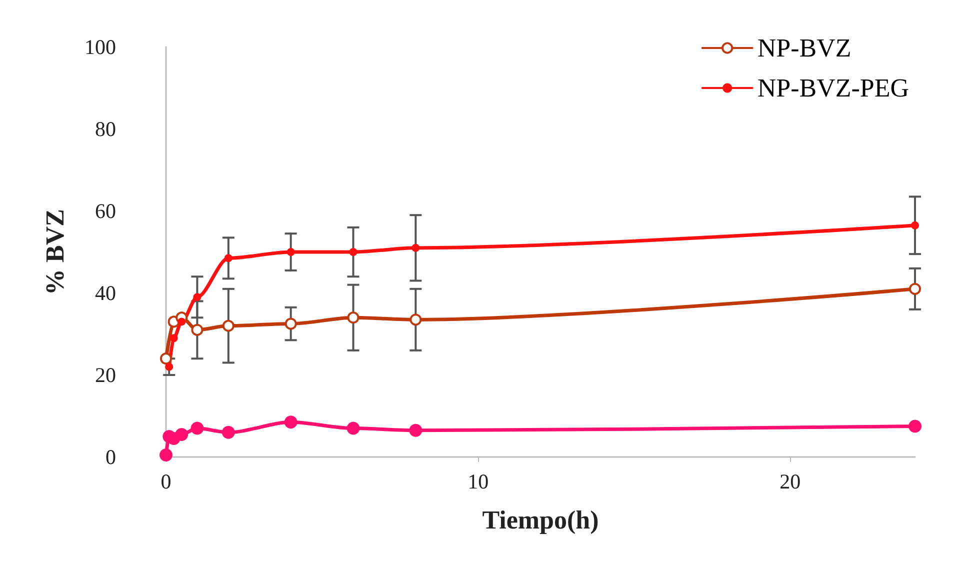  I want to click on y-tick-label: 40, so click(105, 293).